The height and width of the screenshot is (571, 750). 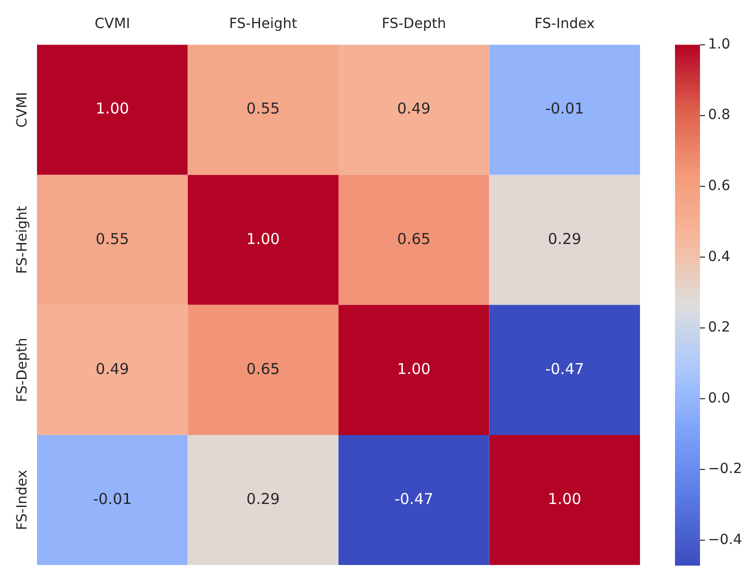 What do you see at coordinates (22, 239) in the screenshot?
I see `y-tick-label: FS-Height` at bounding box center [22, 239].